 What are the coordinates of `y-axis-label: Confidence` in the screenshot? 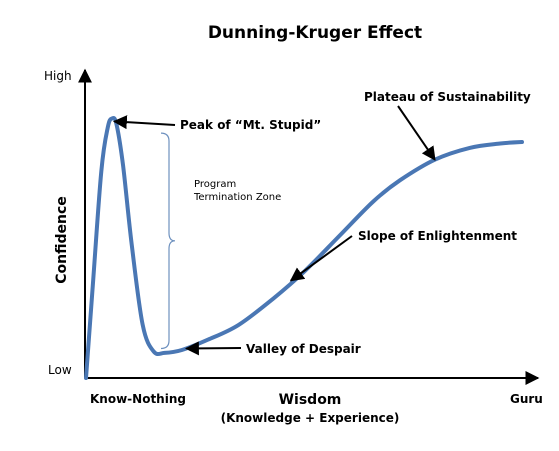 It's located at (62, 240).